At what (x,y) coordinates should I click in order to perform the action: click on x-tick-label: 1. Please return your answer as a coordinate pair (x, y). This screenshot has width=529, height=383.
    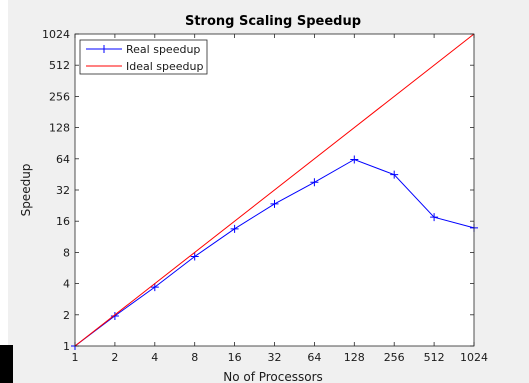
    Looking at the image, I should click on (75, 357).